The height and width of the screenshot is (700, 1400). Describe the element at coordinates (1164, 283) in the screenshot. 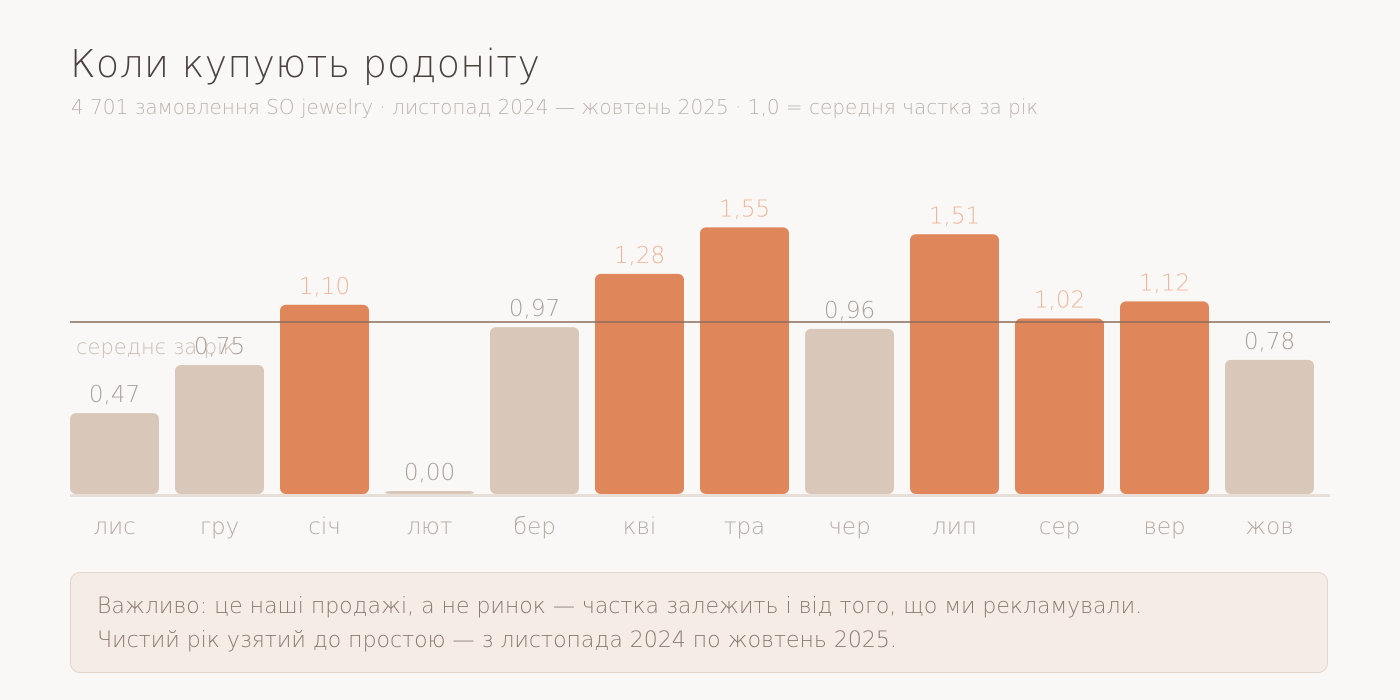

I see `value-label-вер: 1,12` at that location.